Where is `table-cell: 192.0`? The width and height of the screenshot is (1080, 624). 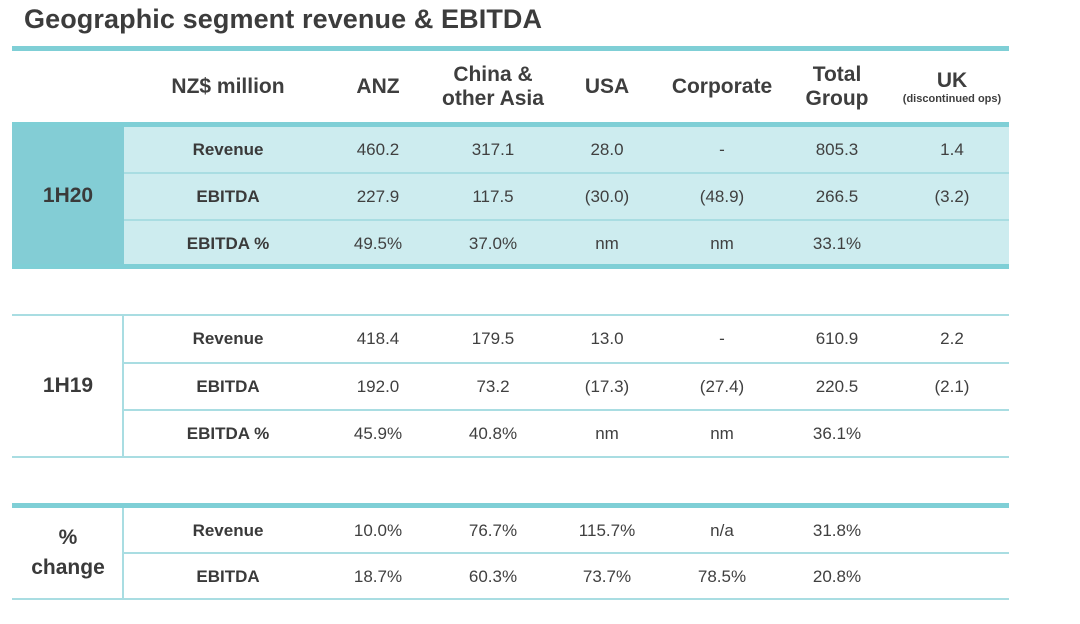
table-cell: 192.0 is located at coordinates (378, 386).